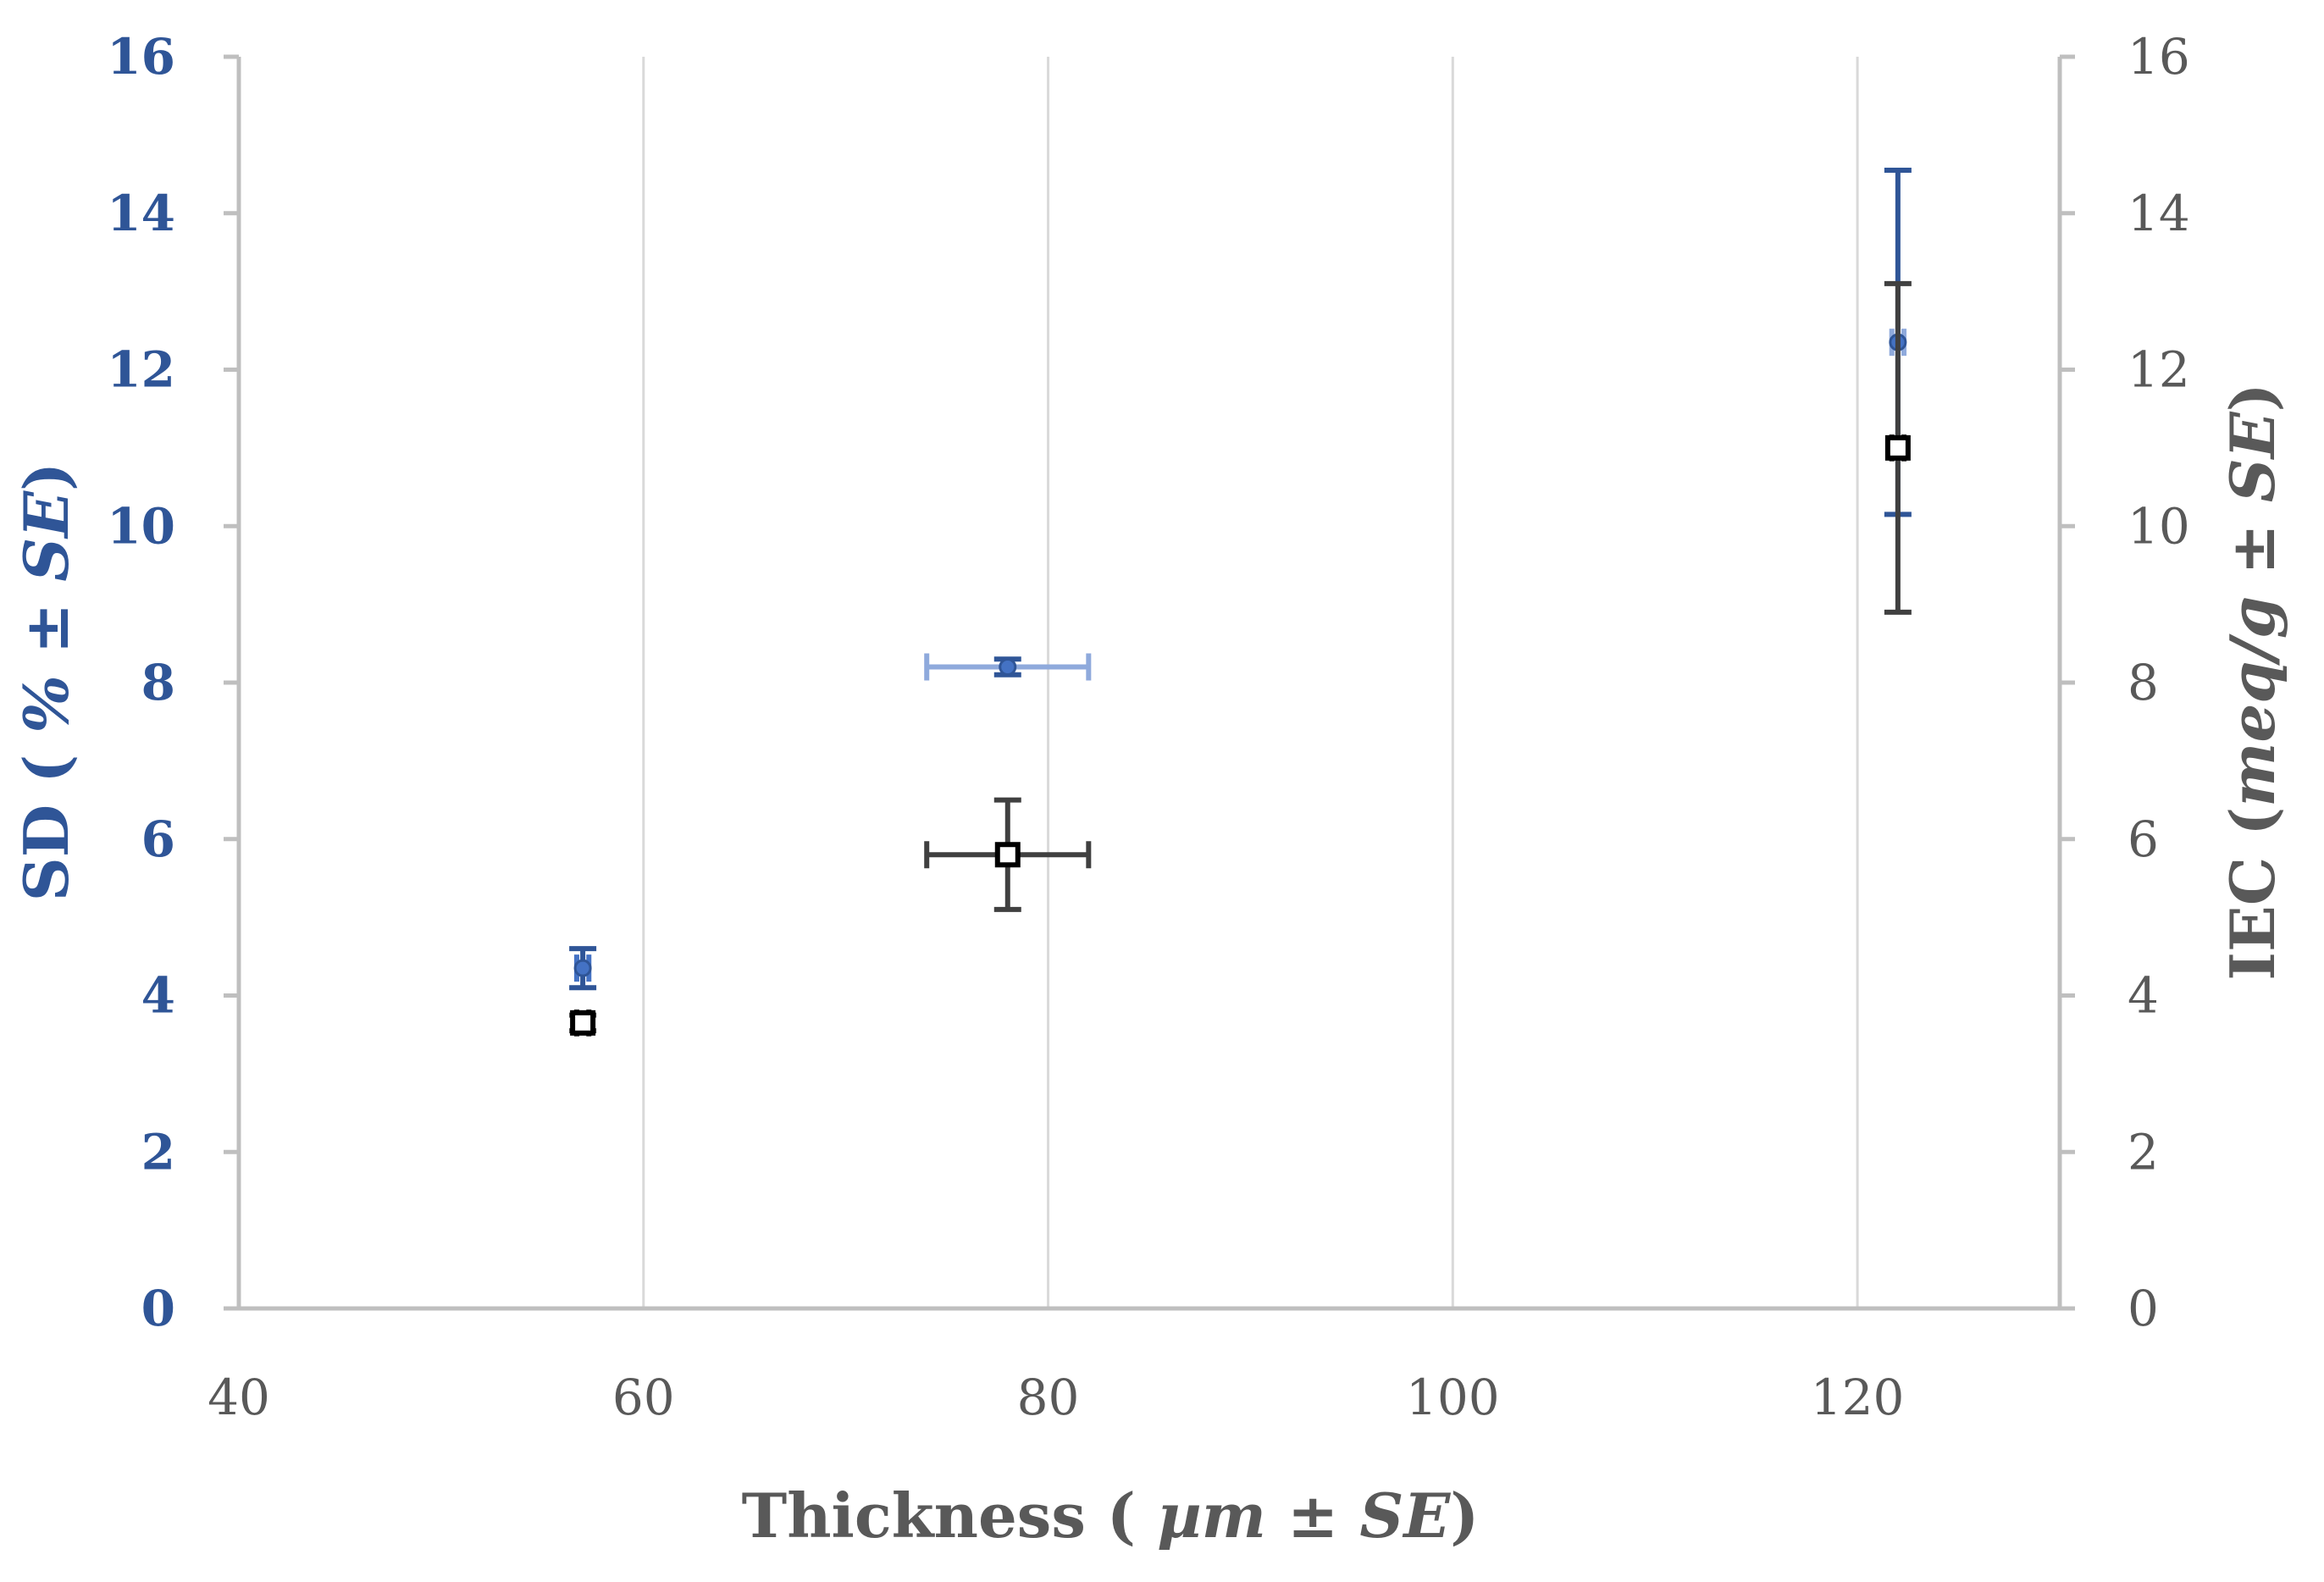  I want to click on right-y-axis-title: IEC (meq/g ± SE), so click(2252, 681).